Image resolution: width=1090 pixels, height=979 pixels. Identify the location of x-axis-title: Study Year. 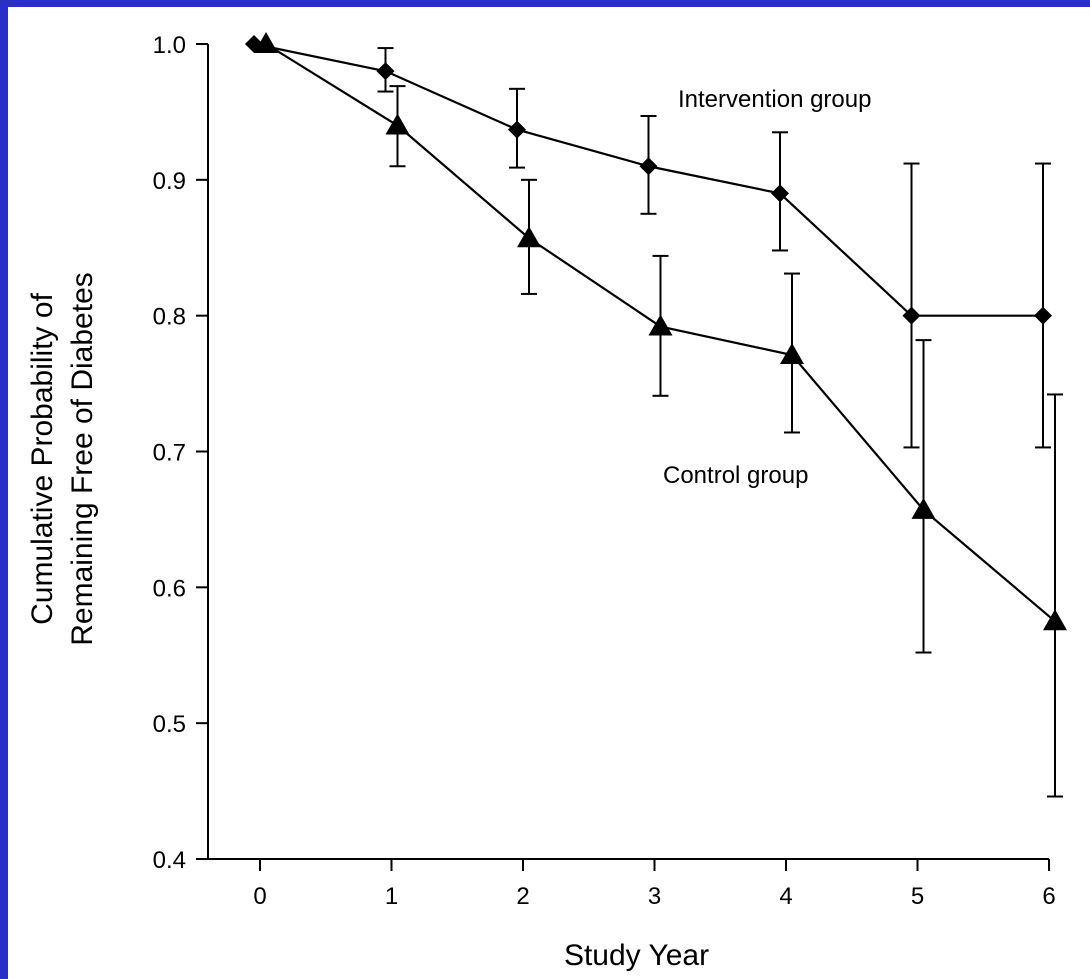
(636, 955).